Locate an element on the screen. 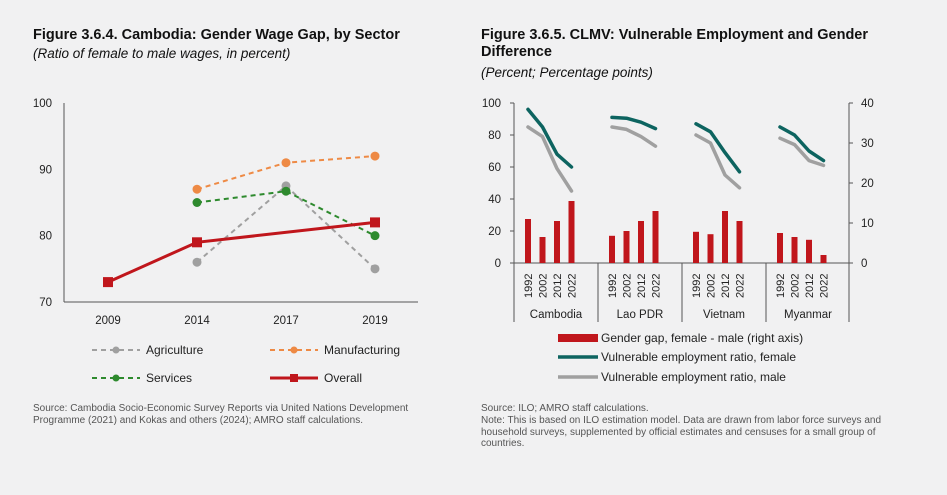 This screenshot has height=495, width=947. legend-item-1-swatch is located at coordinates (578, 338).